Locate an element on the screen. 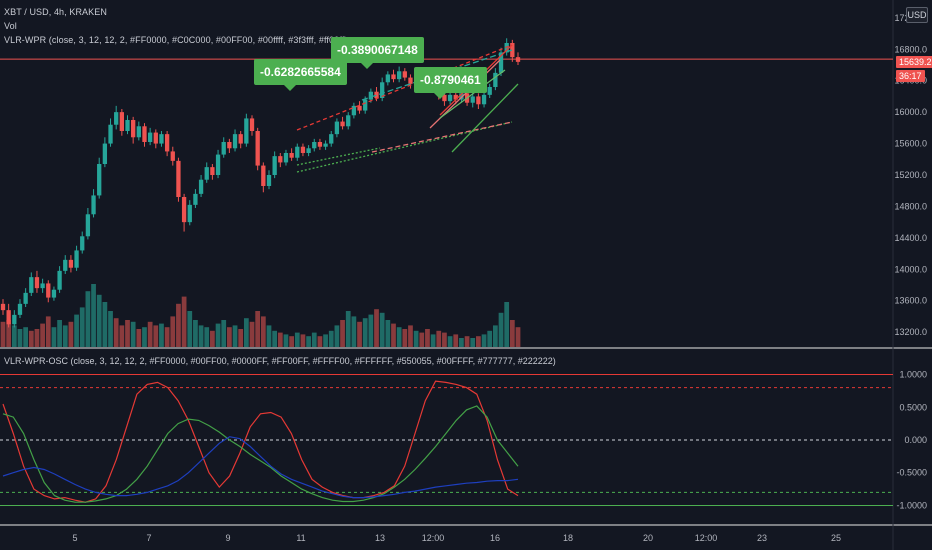 The height and width of the screenshot is (550, 932). symbol-title: XBT / USD, 4h, KRAKEN is located at coordinates (55, 12).